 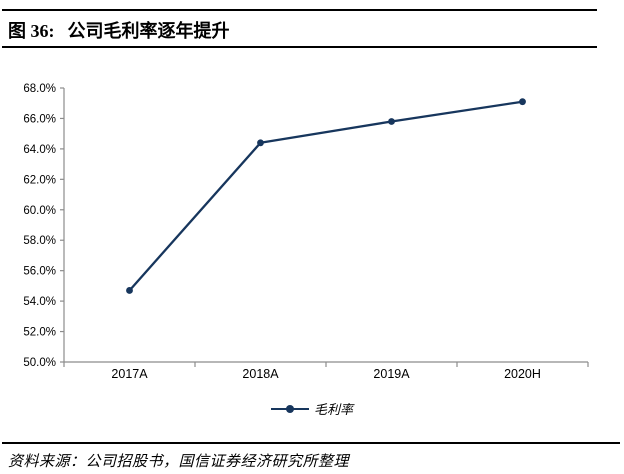 I want to click on y-tick-label: 50.0%, so click(x=39, y=363).